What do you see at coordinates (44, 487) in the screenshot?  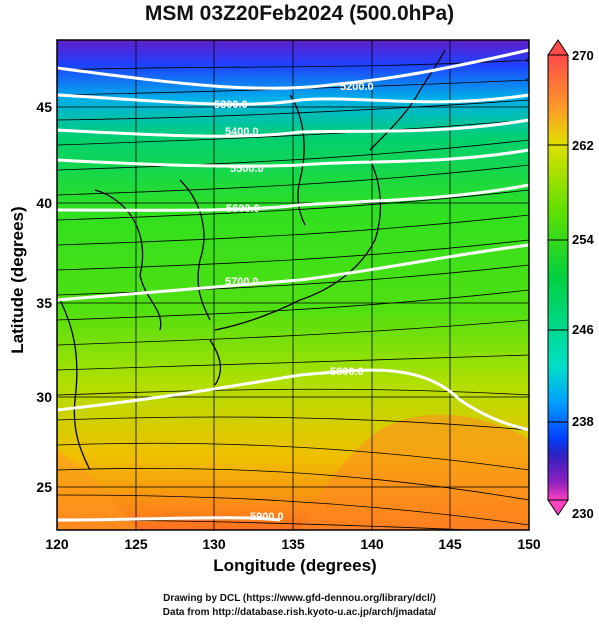 I see `y-tick-label: 25` at bounding box center [44, 487].